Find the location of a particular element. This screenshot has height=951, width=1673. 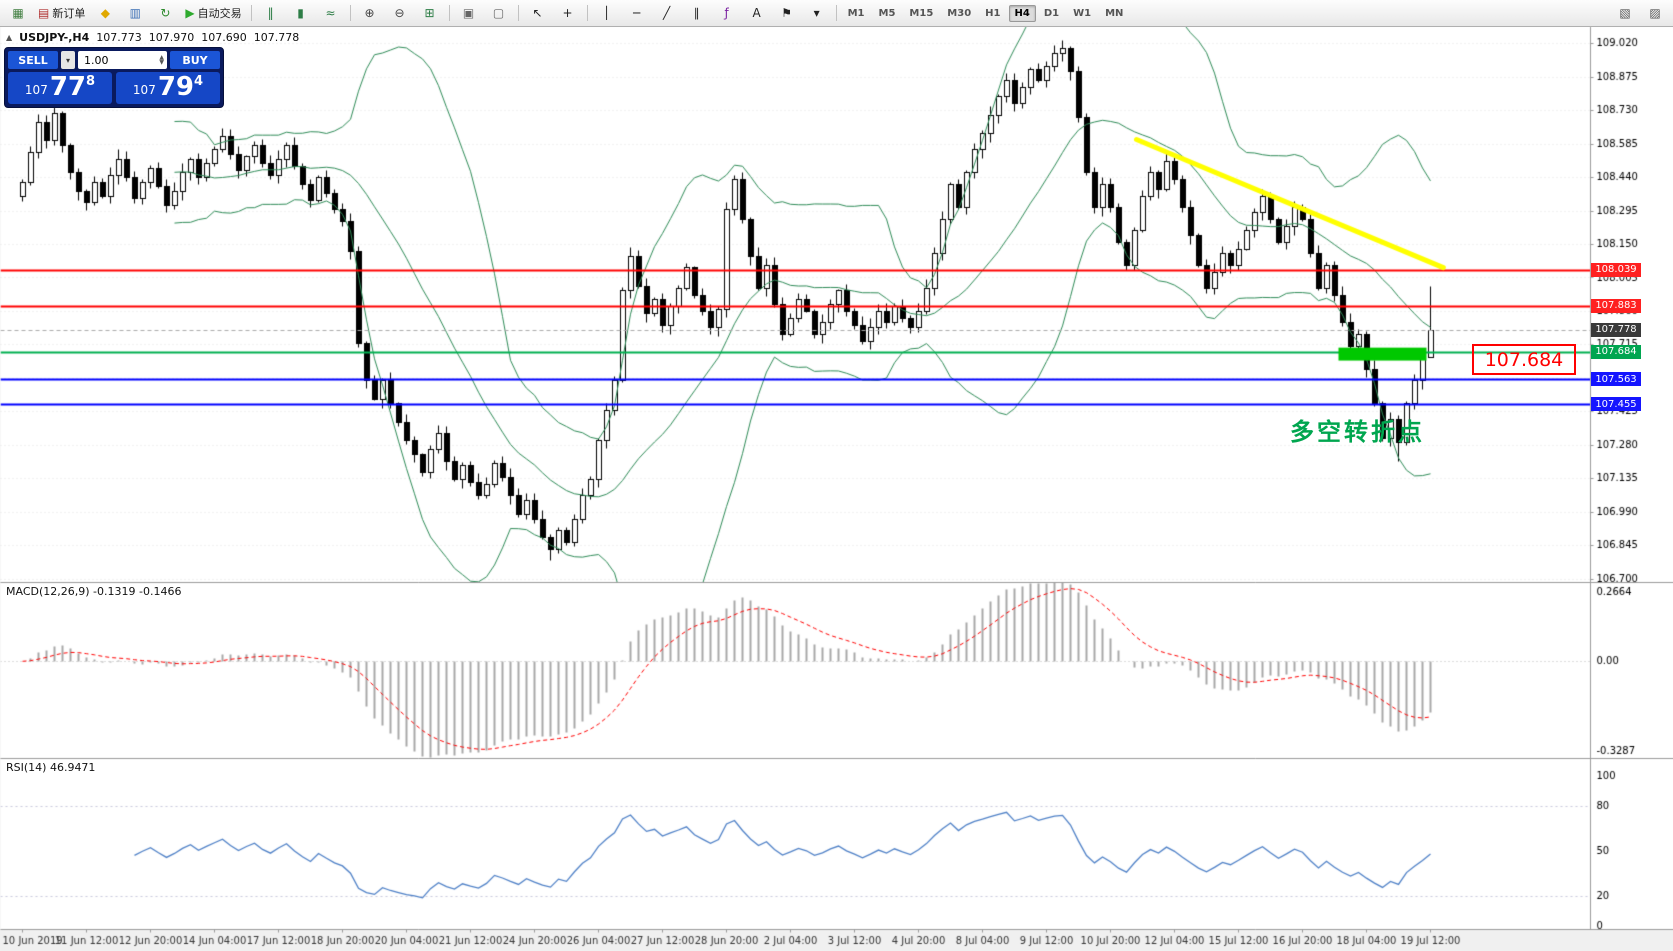

zoom-in-button: ⊕ is located at coordinates (370, 13).